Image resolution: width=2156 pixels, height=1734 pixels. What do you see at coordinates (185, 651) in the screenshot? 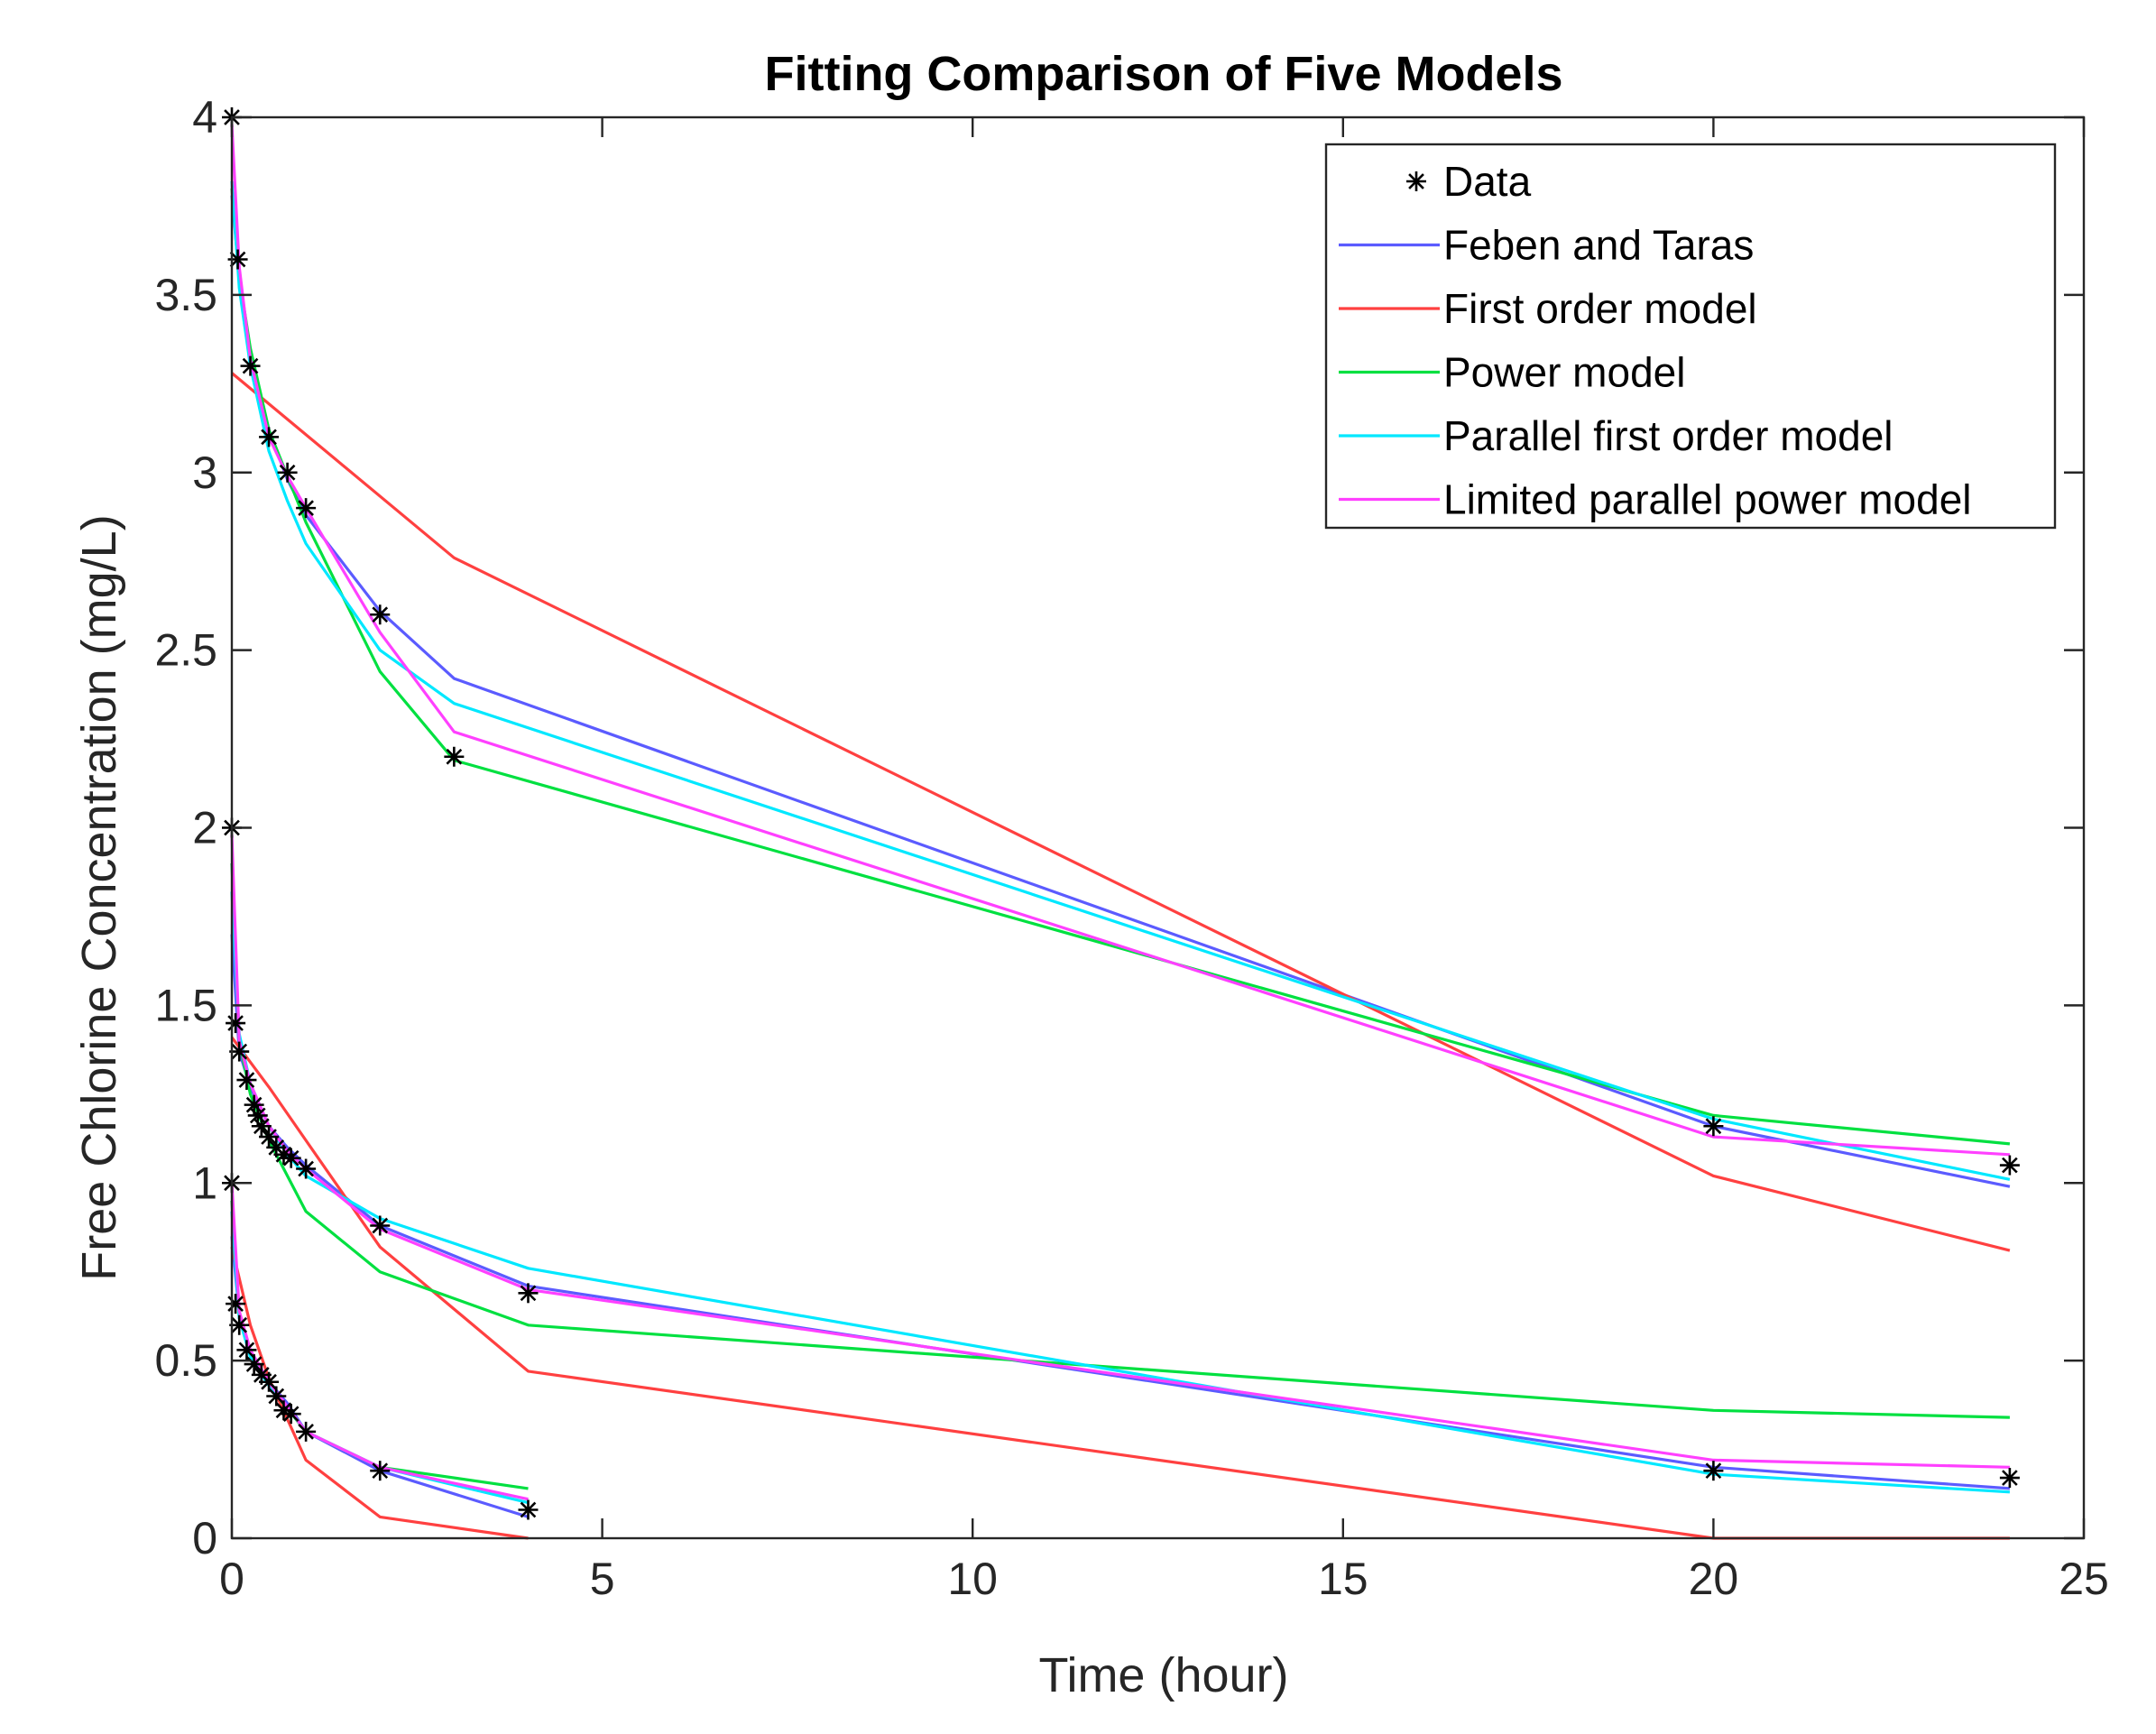
I see `y-tick-label: 2.5` at bounding box center [185, 651].